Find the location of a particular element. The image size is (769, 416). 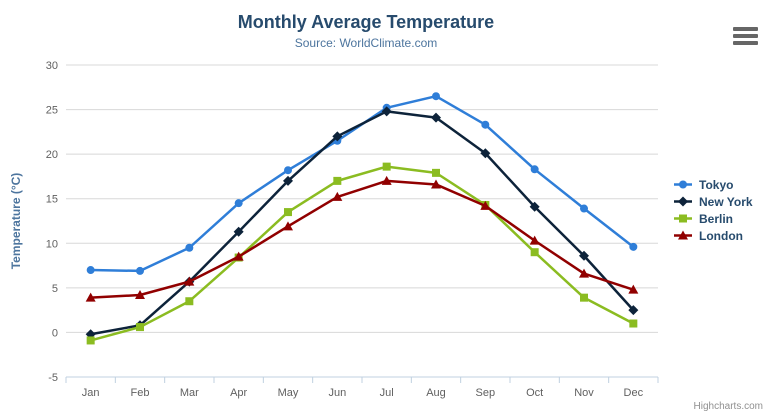

legend-label: London is located at coordinates (721, 235).